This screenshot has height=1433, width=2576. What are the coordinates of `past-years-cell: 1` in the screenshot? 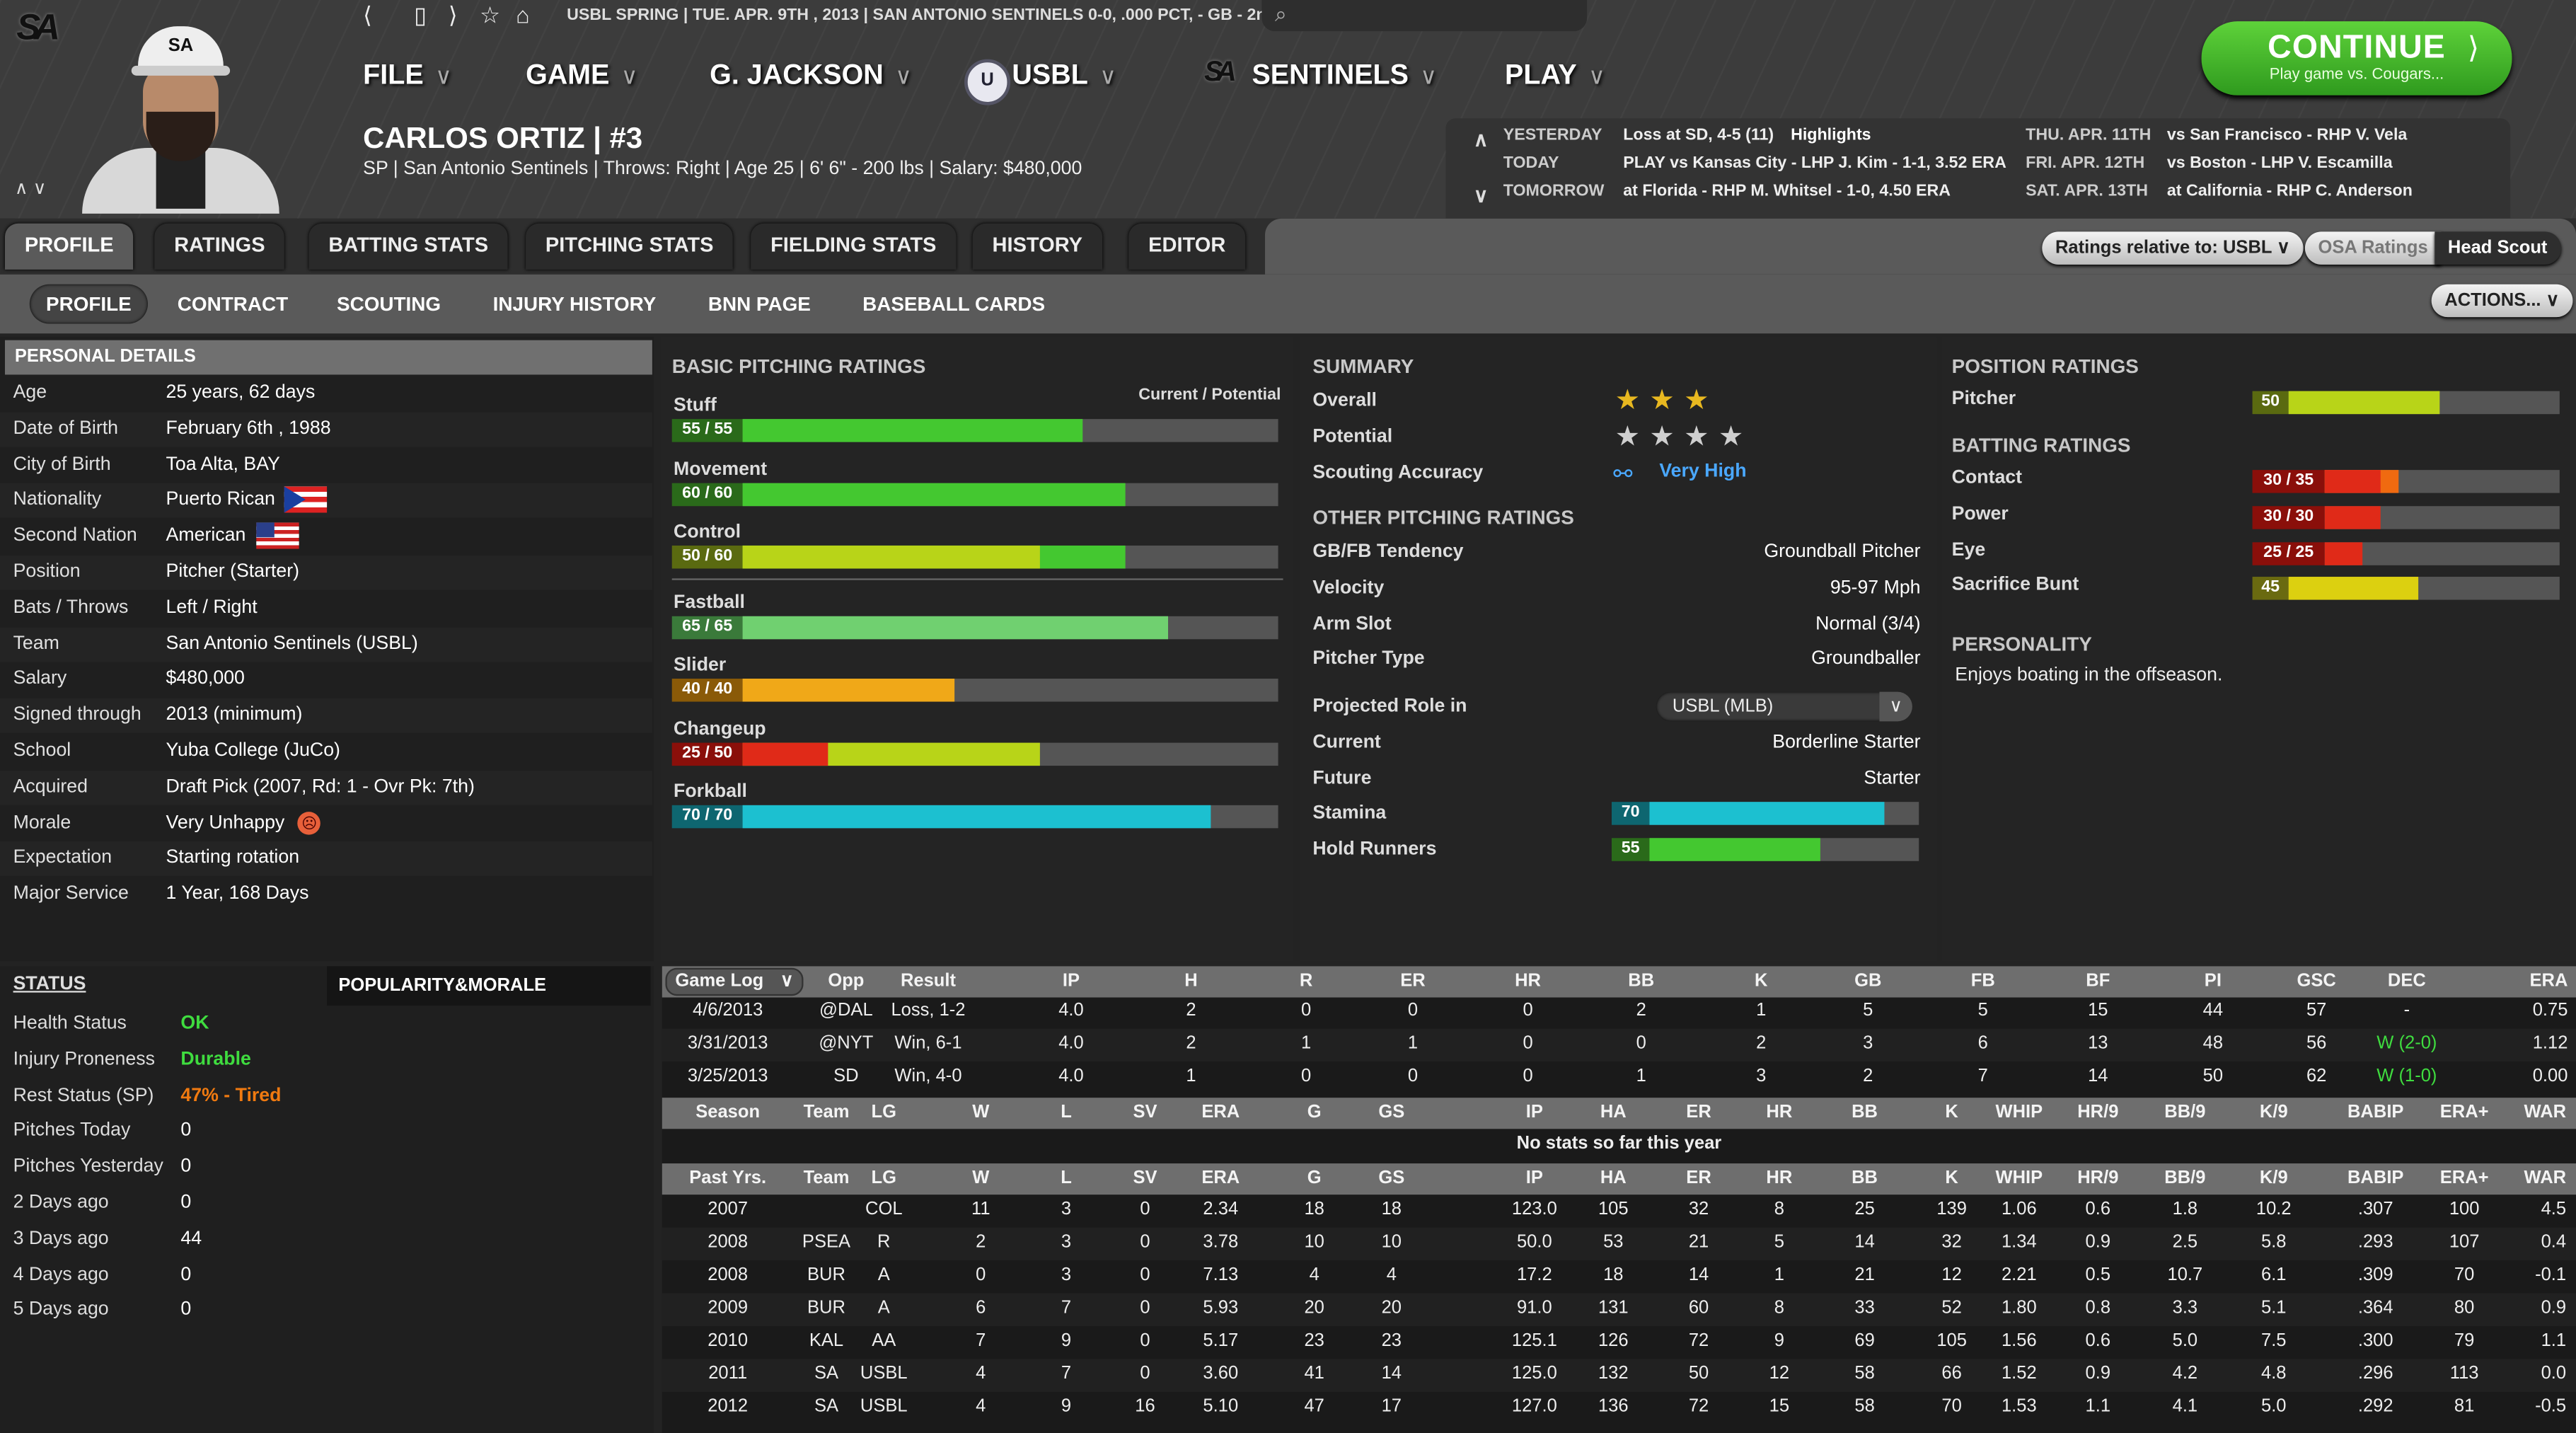 It's located at (1779, 1275).